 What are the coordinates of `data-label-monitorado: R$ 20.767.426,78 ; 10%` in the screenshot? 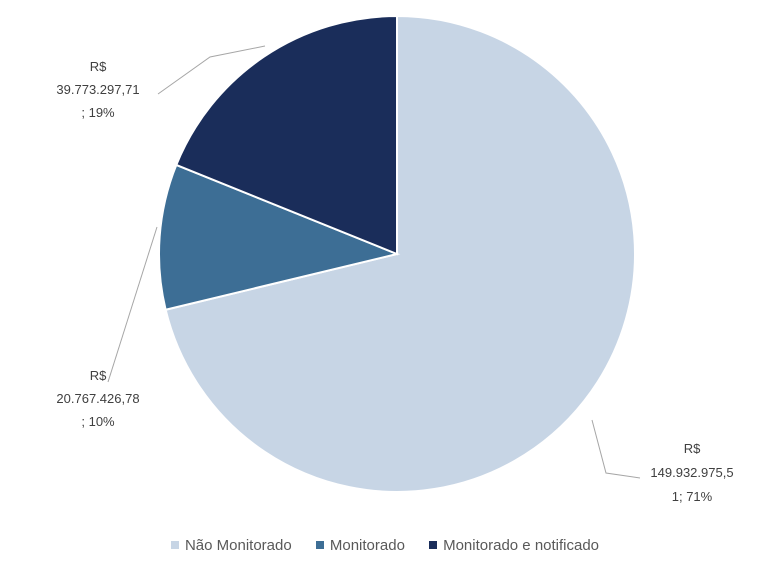 It's located at (97, 398).